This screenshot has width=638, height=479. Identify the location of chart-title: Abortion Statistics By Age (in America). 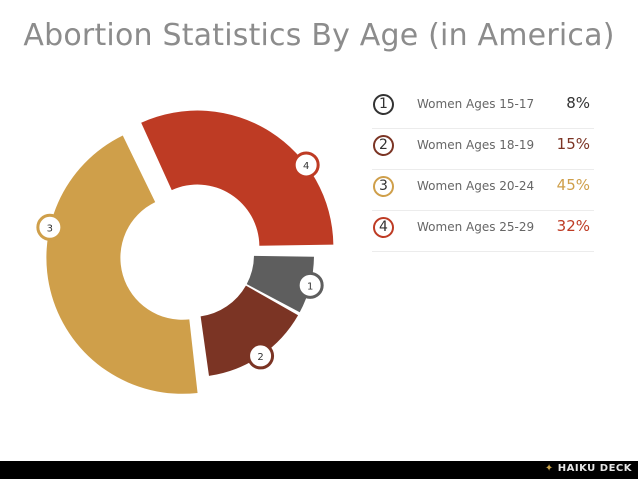
(319, 35).